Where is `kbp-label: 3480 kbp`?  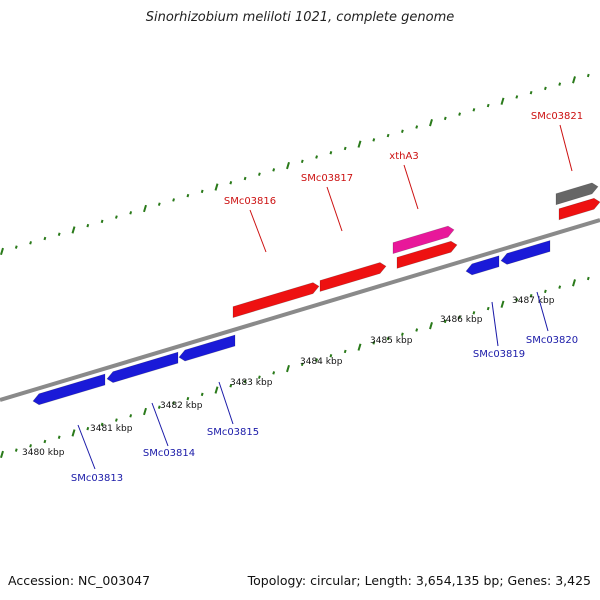 kbp-label: 3480 kbp is located at coordinates (43, 453).